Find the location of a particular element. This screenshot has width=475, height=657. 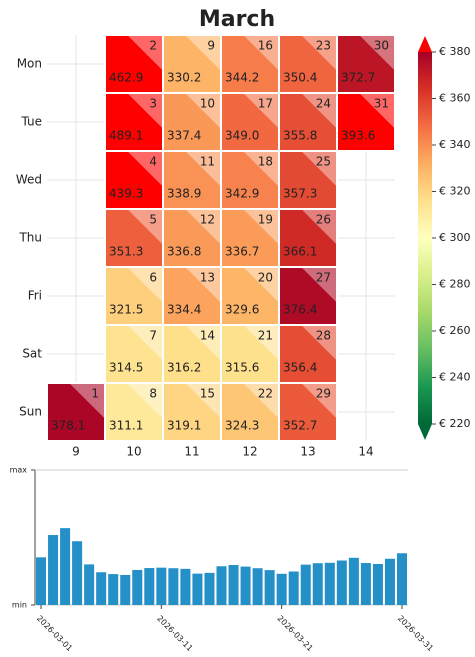

colorbar-over is located at coordinates (425, 44).